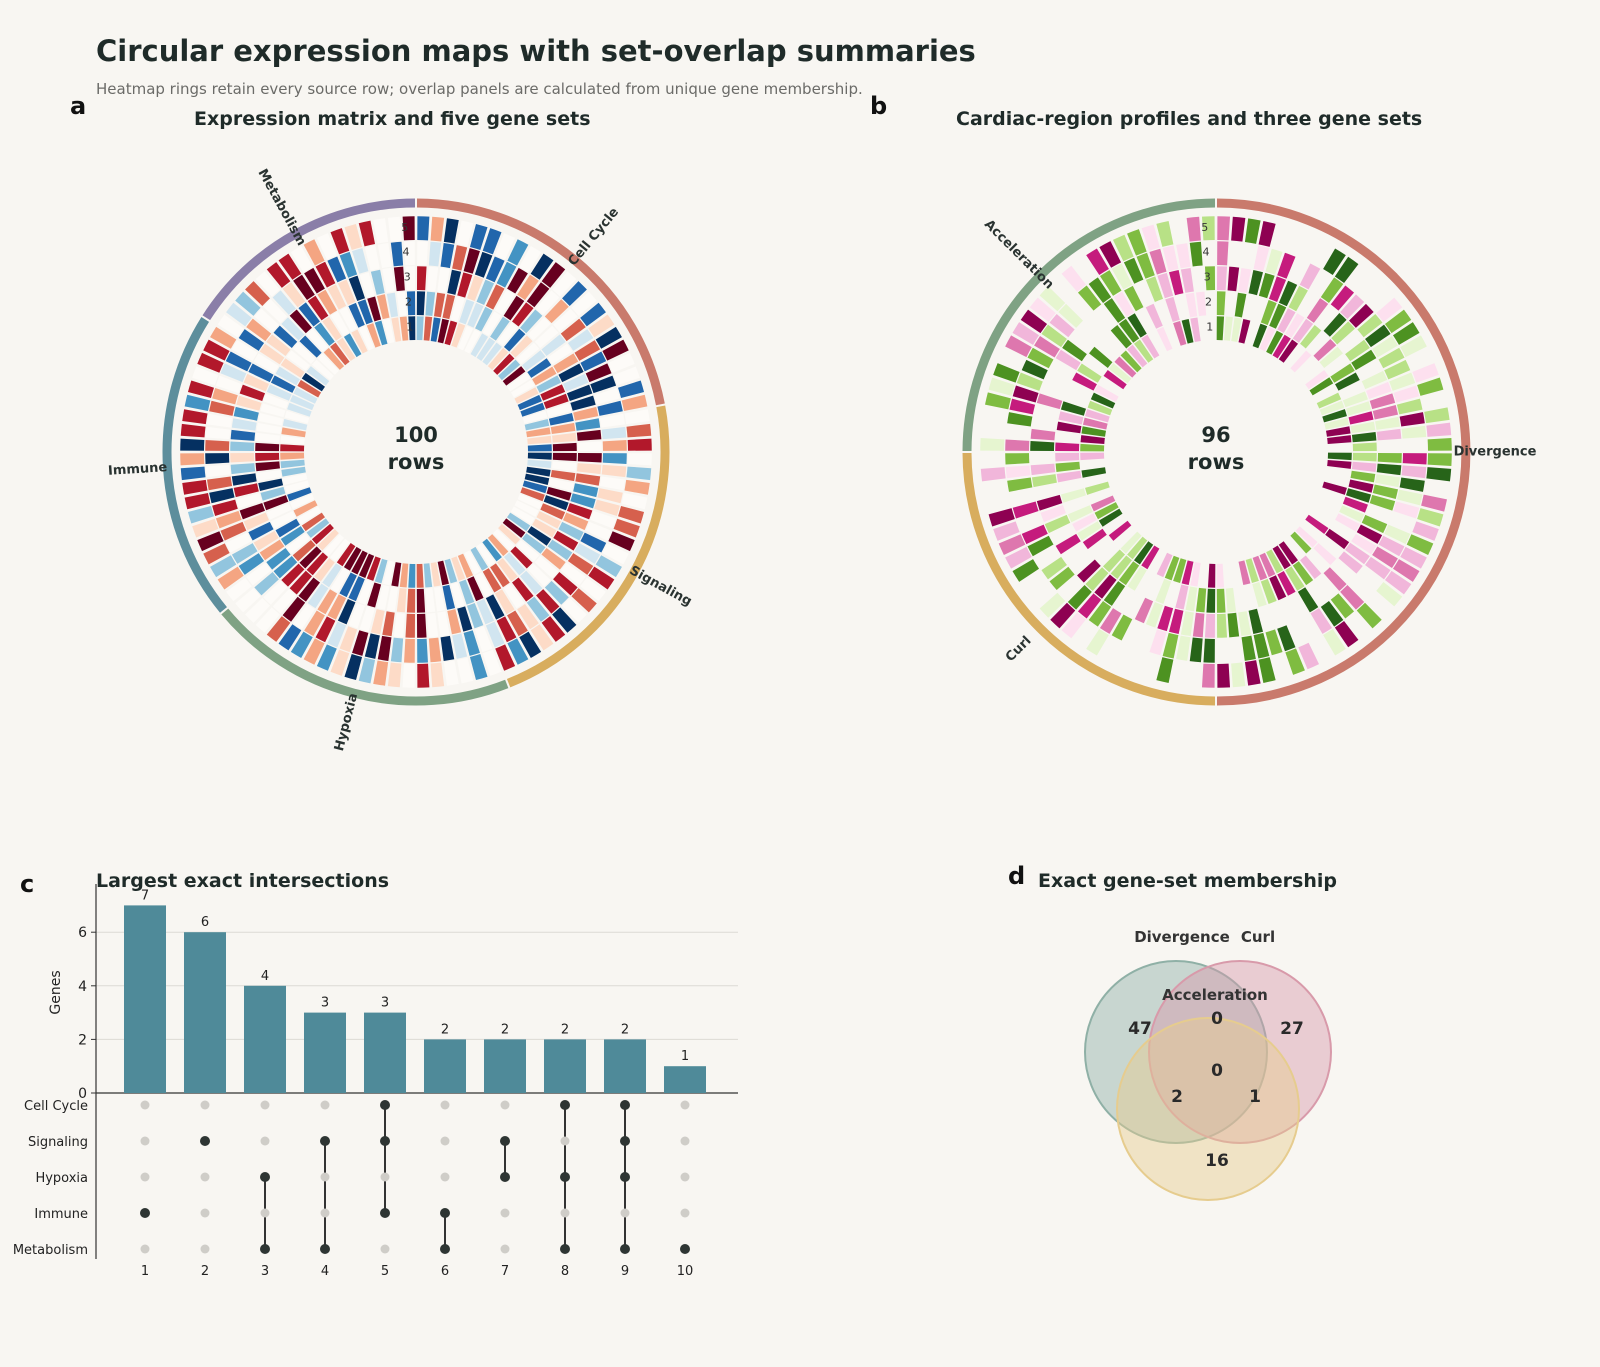 The image size is (1600, 1367). I want to click on x-tick-label: 6, so click(445, 1271).